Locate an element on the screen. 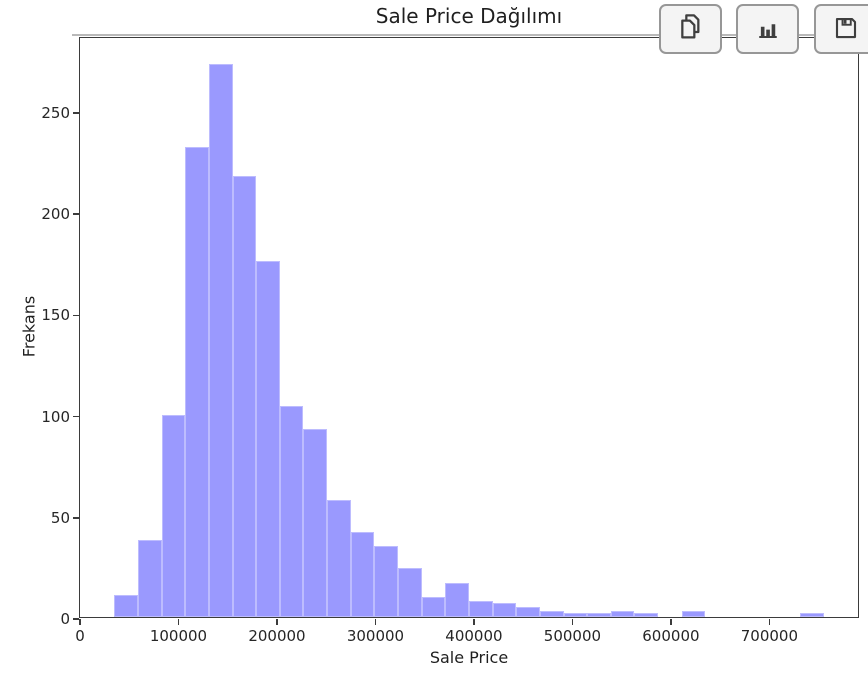 Image resolution: width=868 pixels, height=674 pixels. save-button is located at coordinates (841, 29).